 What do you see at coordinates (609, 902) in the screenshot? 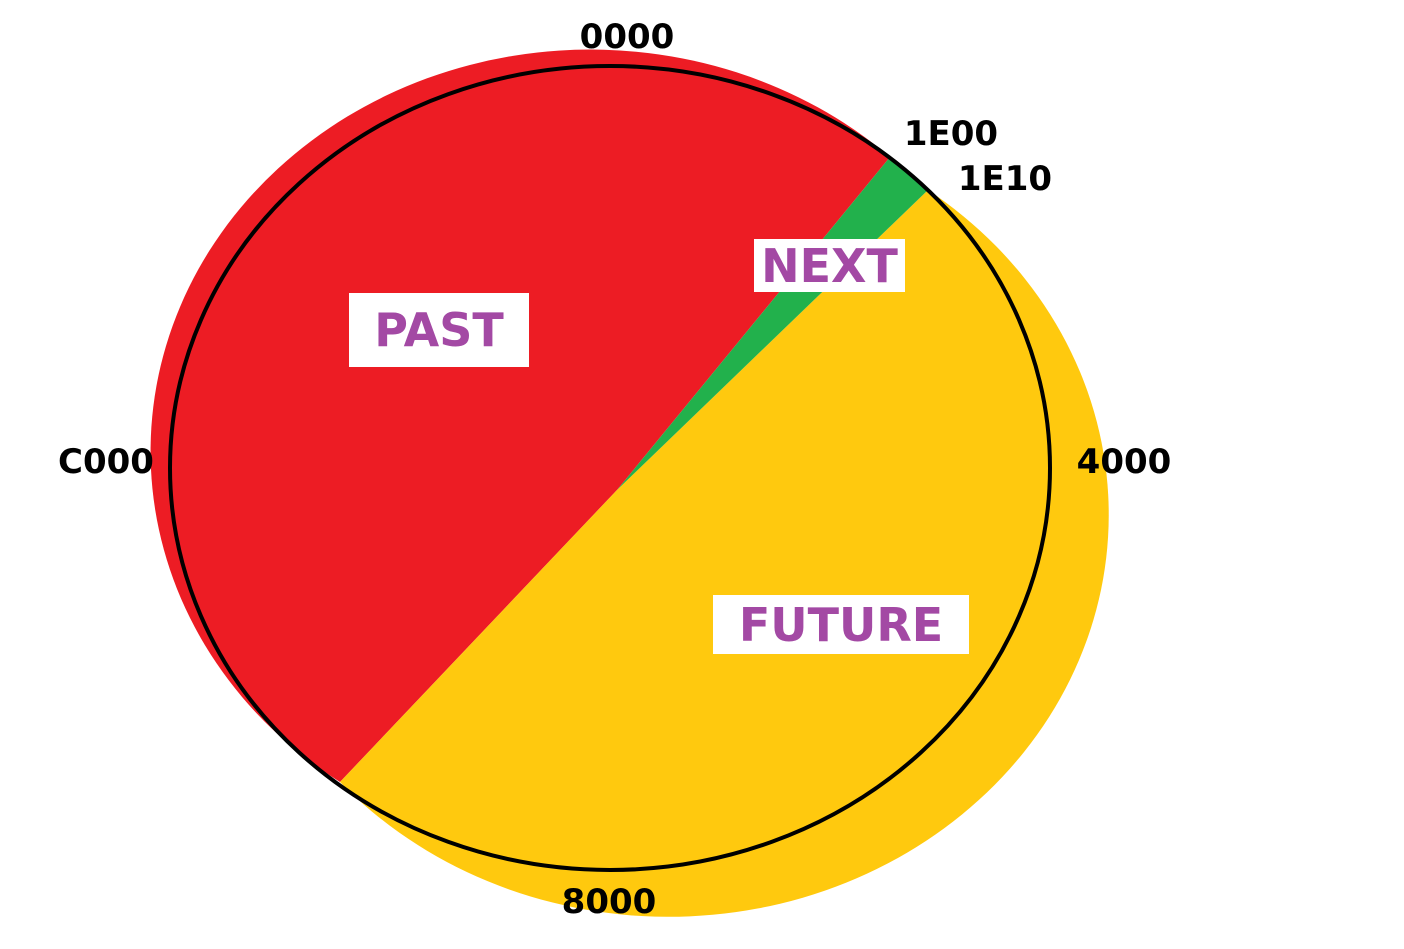
I see `label-8000: 8000` at bounding box center [609, 902].